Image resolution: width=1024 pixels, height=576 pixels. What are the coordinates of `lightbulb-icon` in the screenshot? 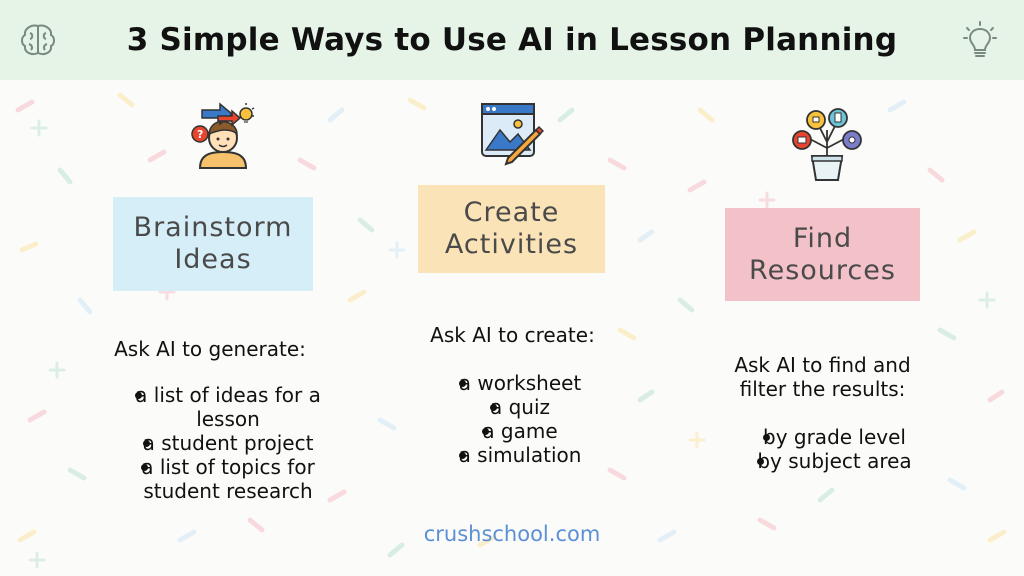 It's located at (980, 39).